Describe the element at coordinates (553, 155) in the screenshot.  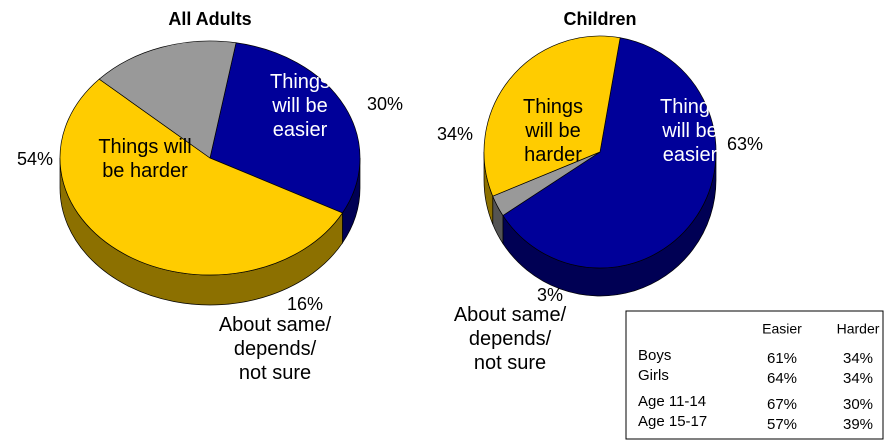
I see `slice-label-line: harder` at that location.